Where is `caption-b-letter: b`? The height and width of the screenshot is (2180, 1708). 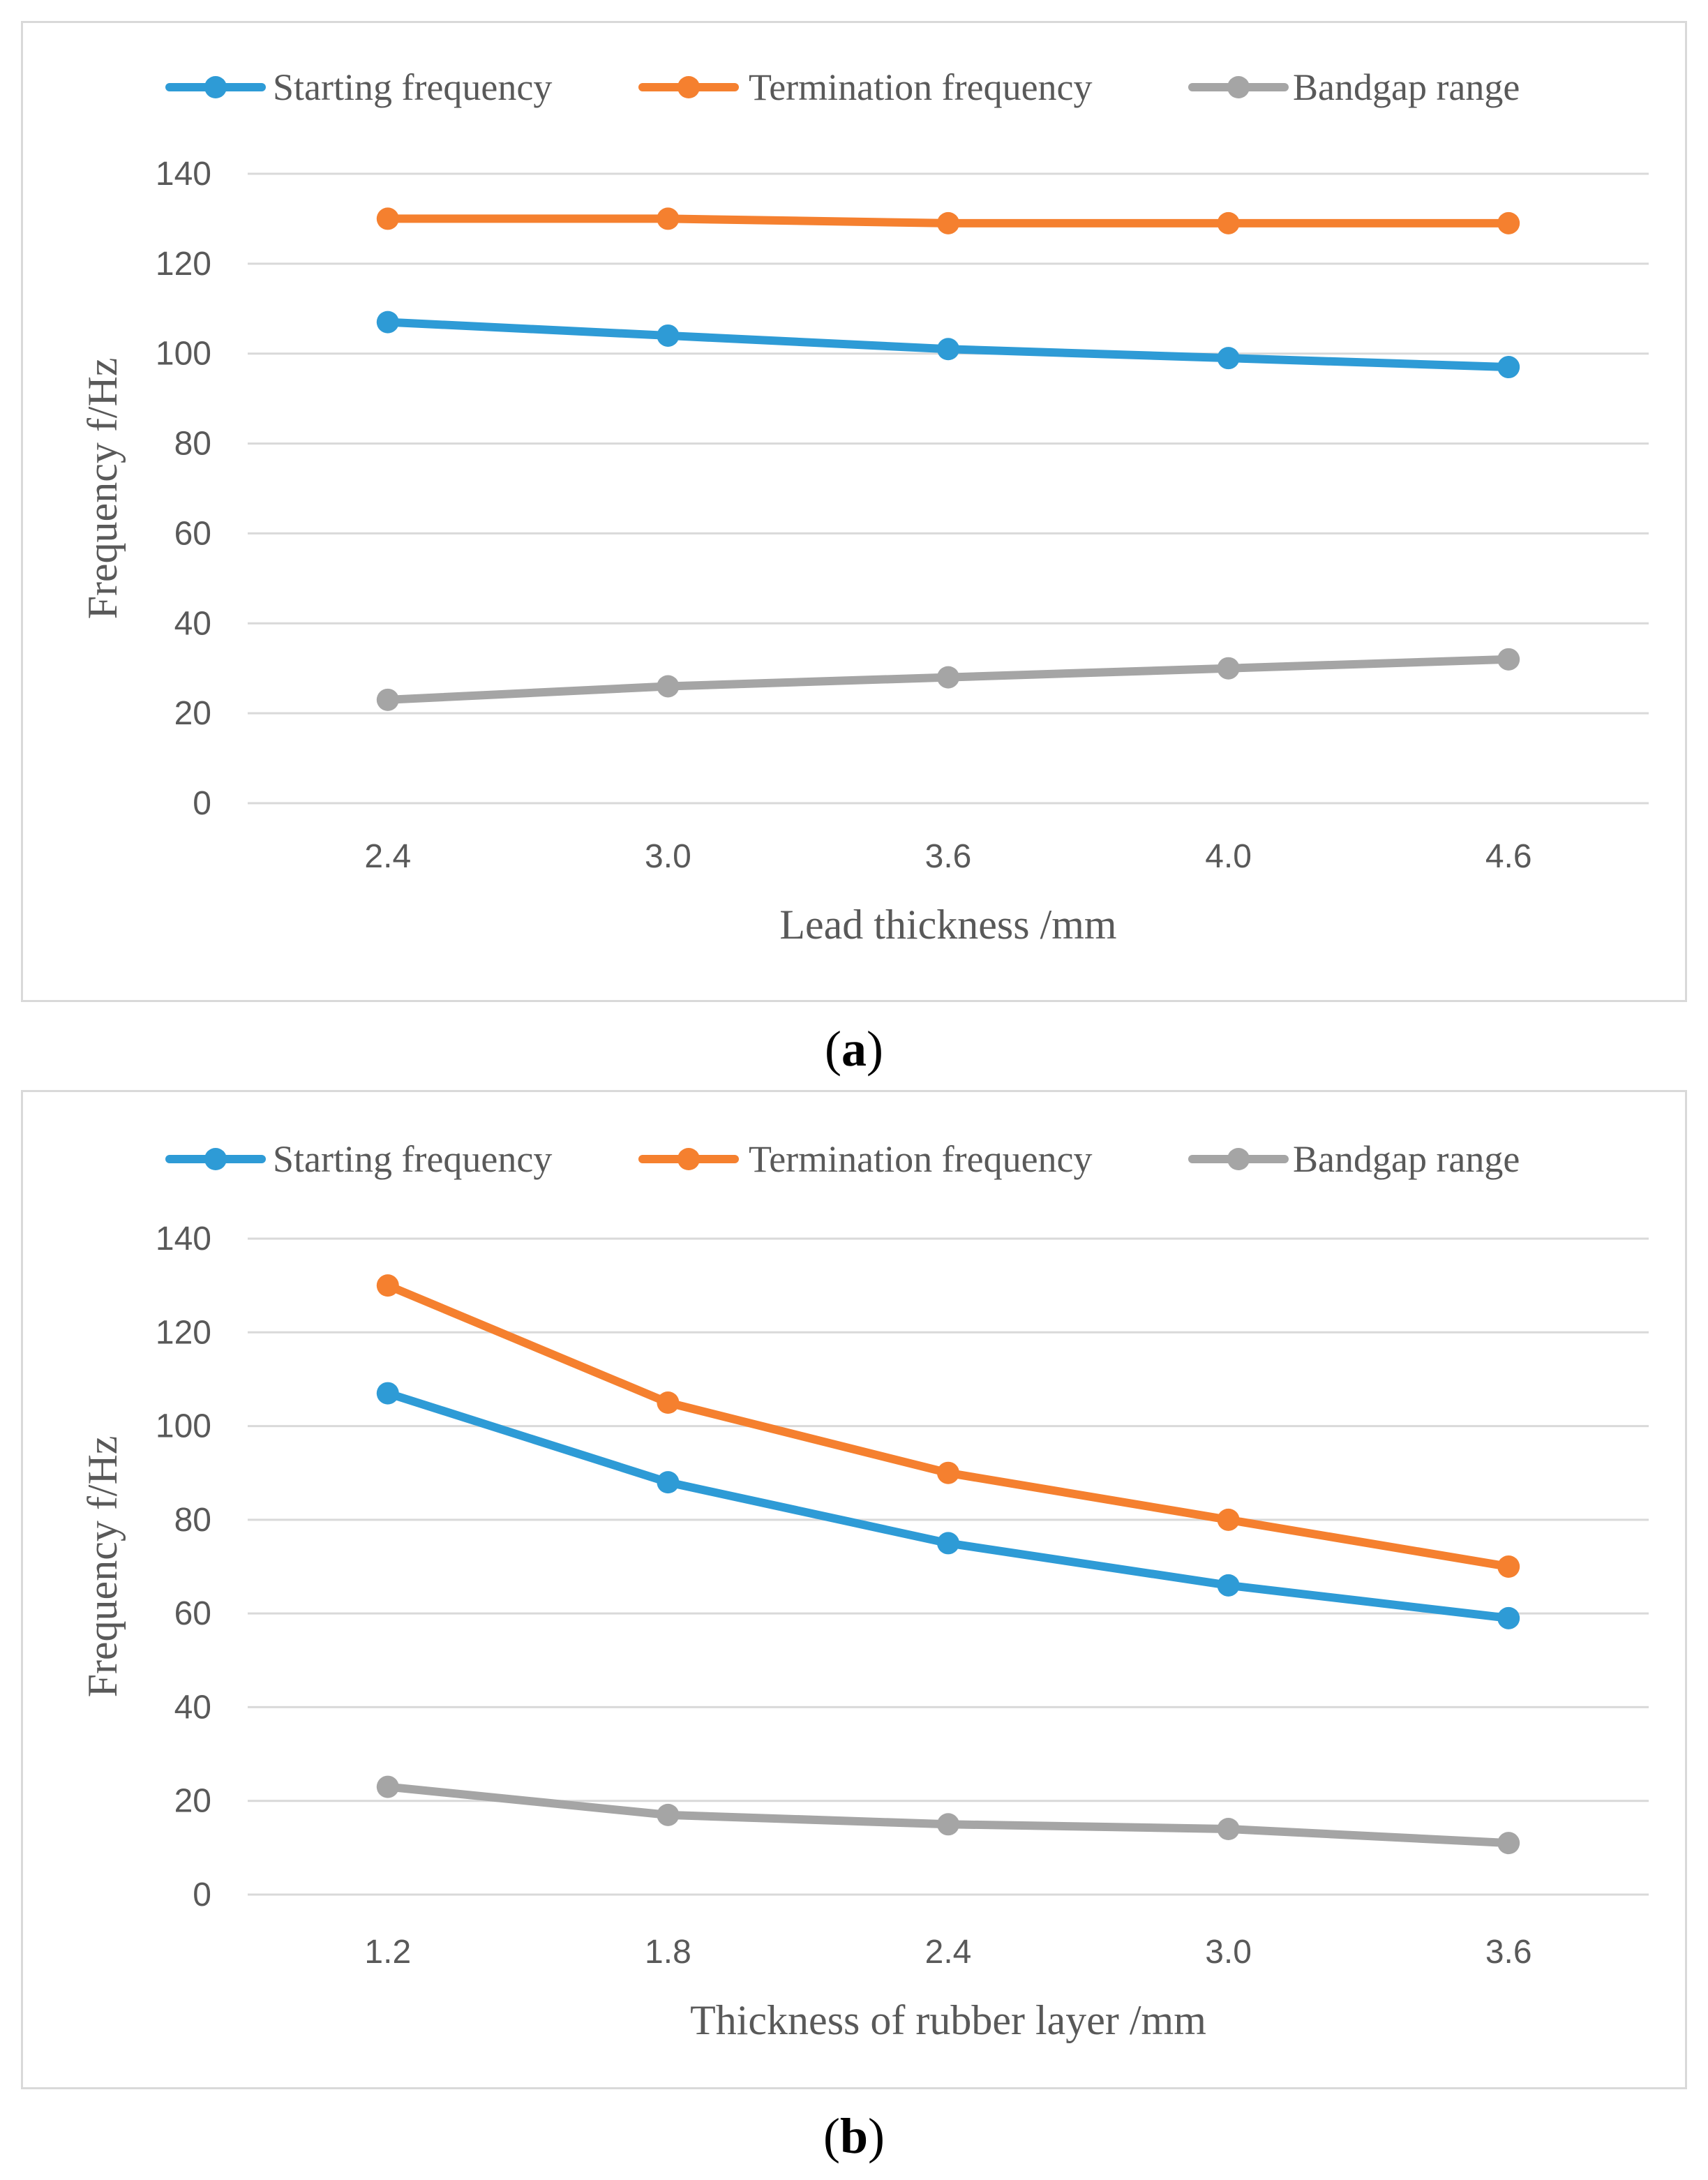
caption-b-letter: b is located at coordinates (854, 2136).